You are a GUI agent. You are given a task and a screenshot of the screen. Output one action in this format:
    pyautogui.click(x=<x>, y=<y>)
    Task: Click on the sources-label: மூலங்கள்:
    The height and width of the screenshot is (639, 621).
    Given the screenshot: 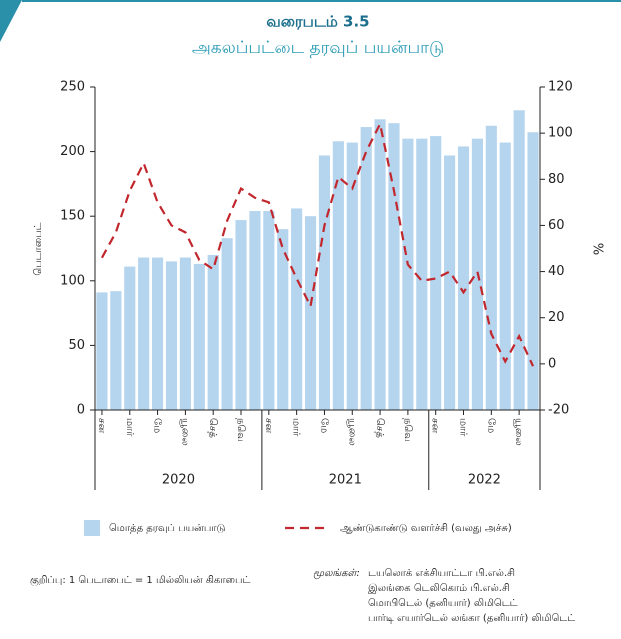 What is the action you would take?
    pyautogui.click(x=336, y=574)
    